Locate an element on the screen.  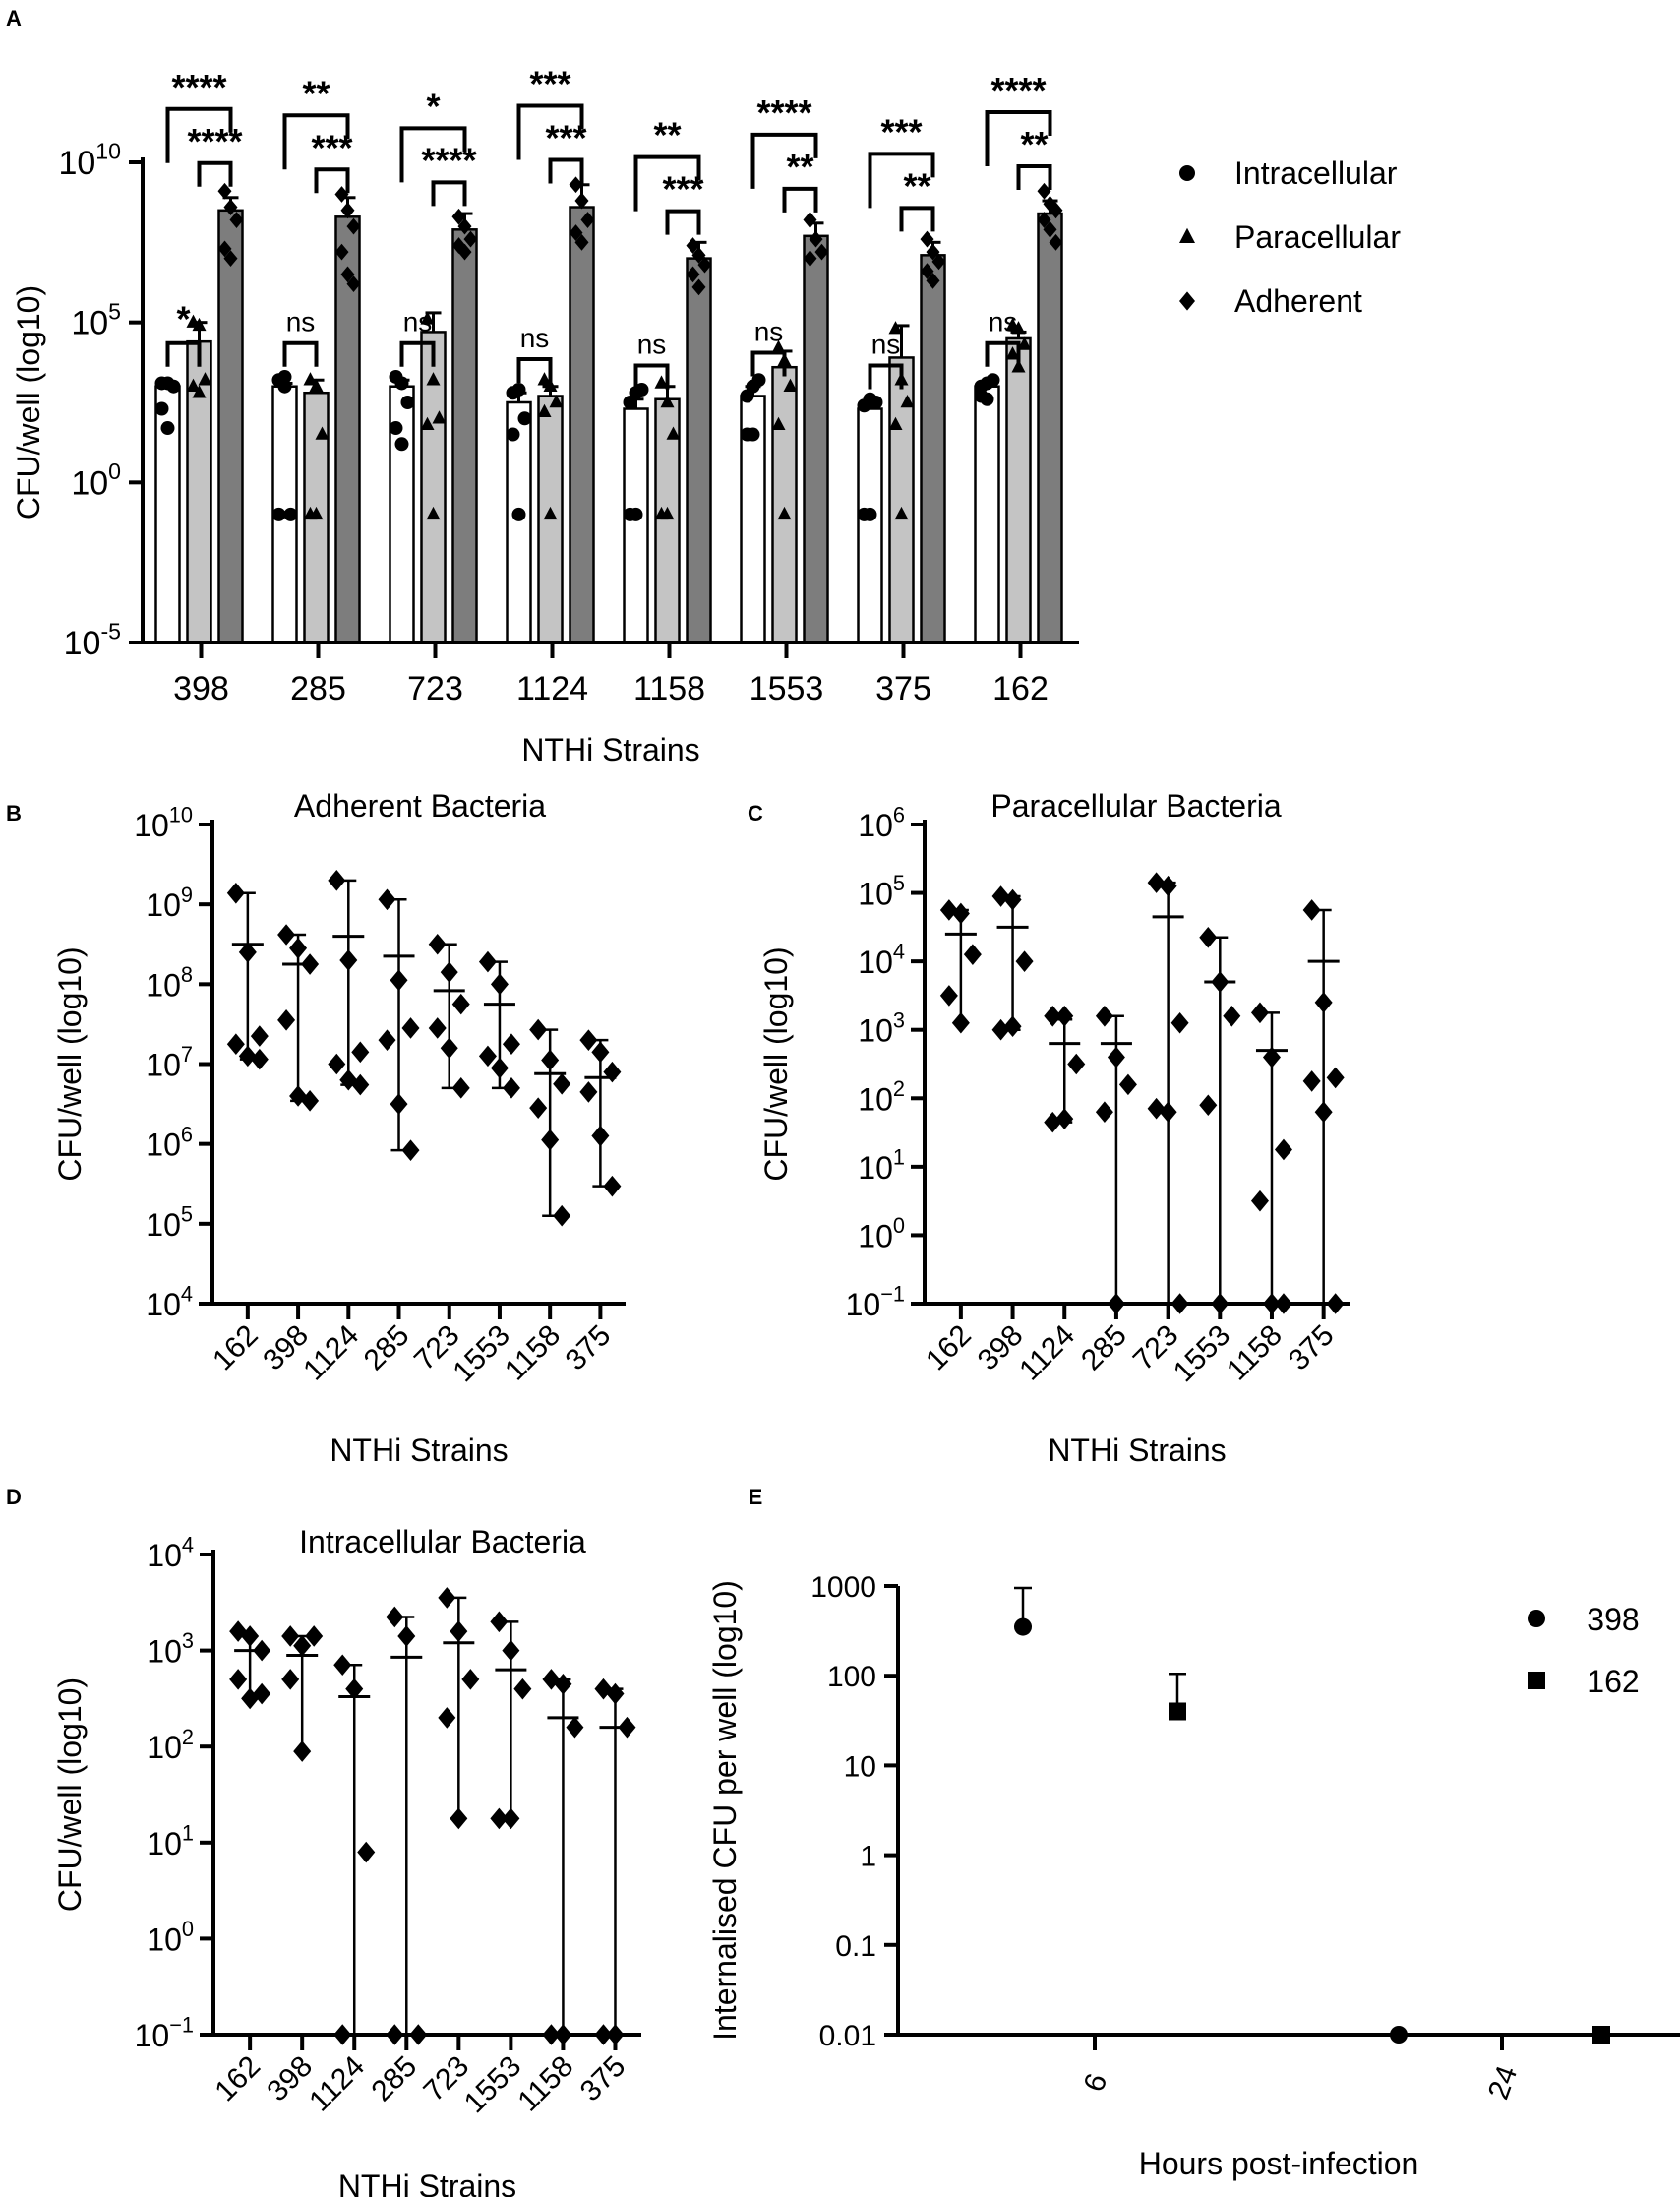
significance-label: * is located at coordinates (183, 319).